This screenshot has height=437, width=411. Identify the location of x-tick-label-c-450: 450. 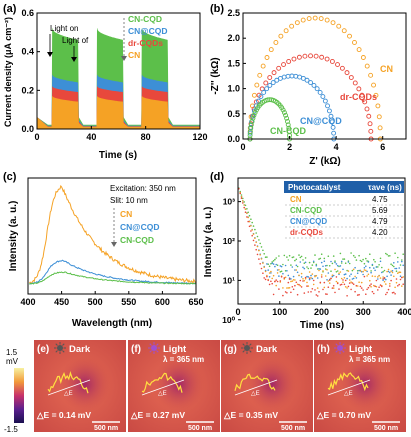
(61, 302).